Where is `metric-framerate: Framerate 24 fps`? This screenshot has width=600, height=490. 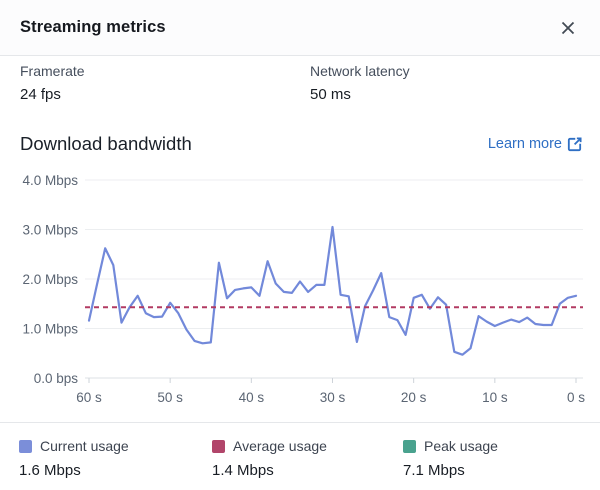
metric-framerate: Framerate 24 fps is located at coordinates (52, 83).